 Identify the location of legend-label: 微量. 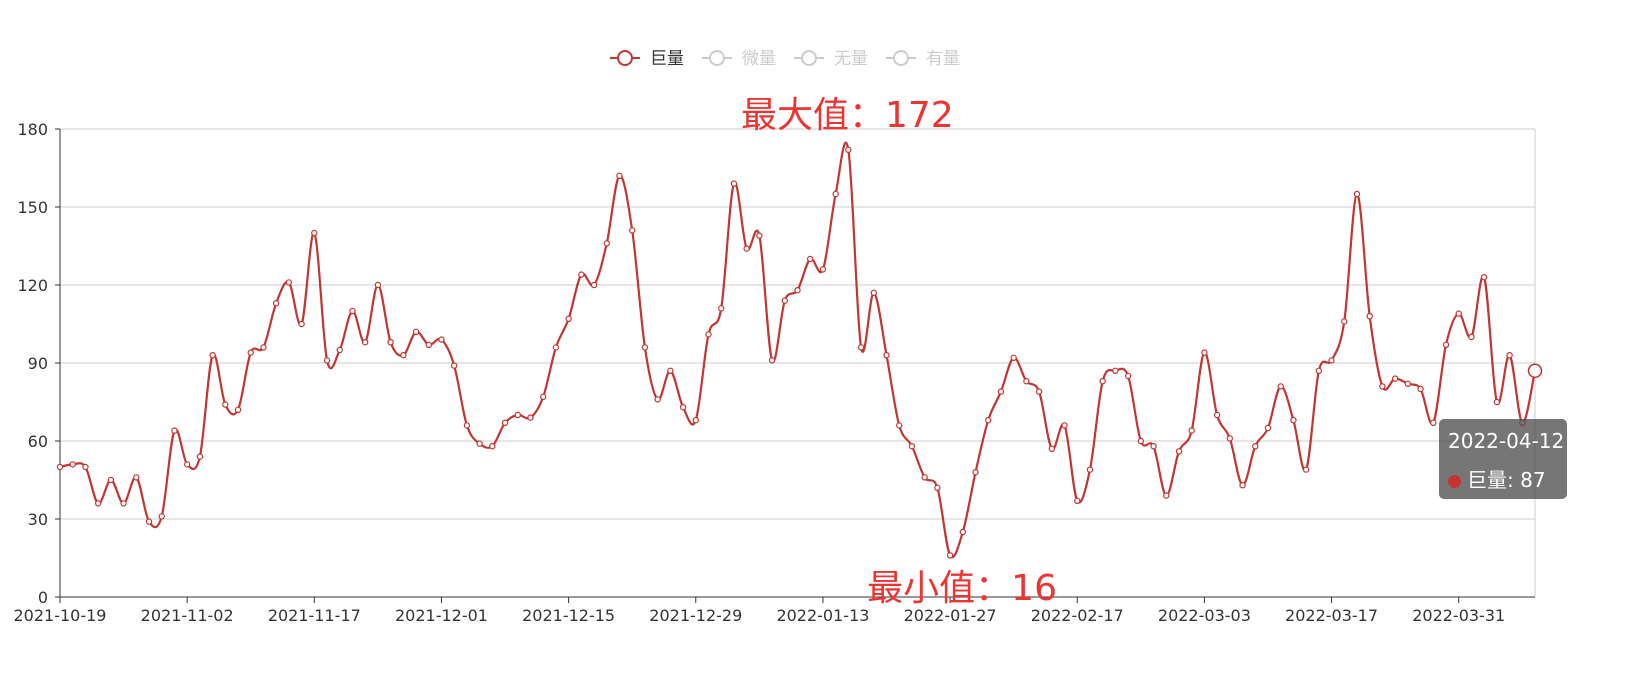
(759, 59).